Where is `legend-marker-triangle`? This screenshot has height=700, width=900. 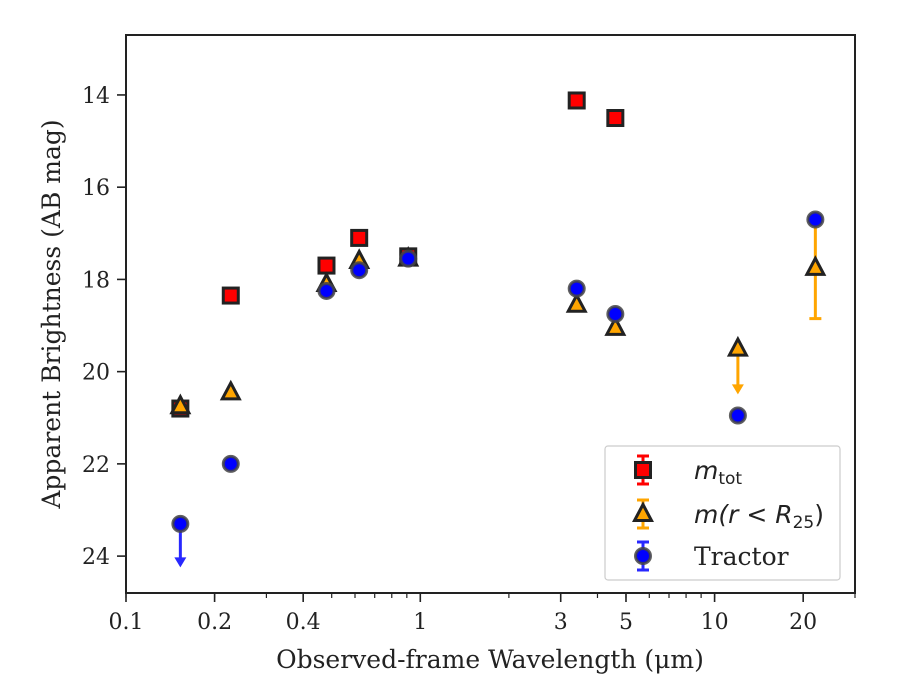 legend-marker-triangle is located at coordinates (643, 511).